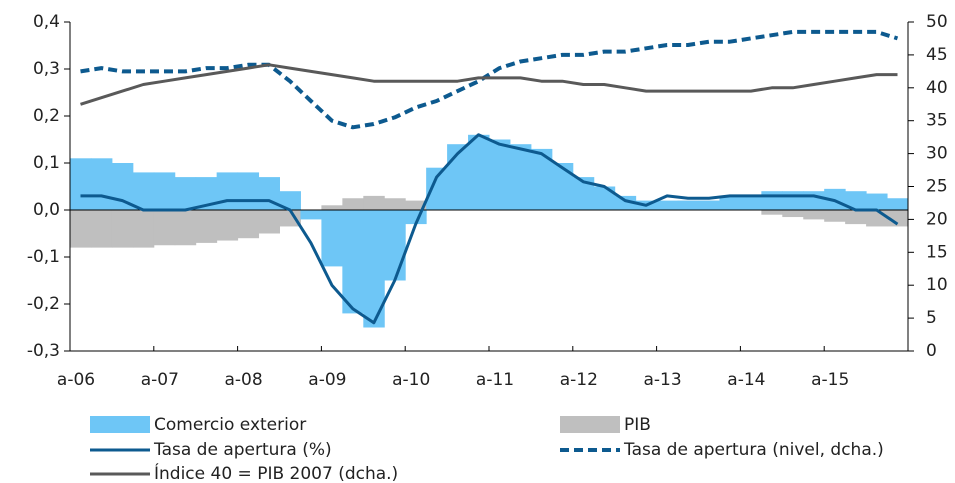 Image resolution: width=955 pixels, height=483 pixels. I want to click on y-tick-label: 0,0, so click(46, 210).